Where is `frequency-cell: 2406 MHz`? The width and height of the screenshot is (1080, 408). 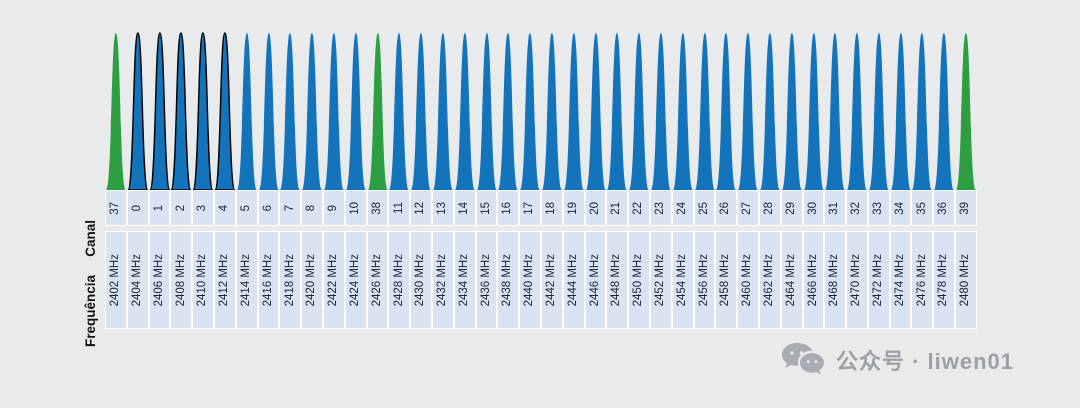 frequency-cell: 2406 MHz is located at coordinates (159, 280).